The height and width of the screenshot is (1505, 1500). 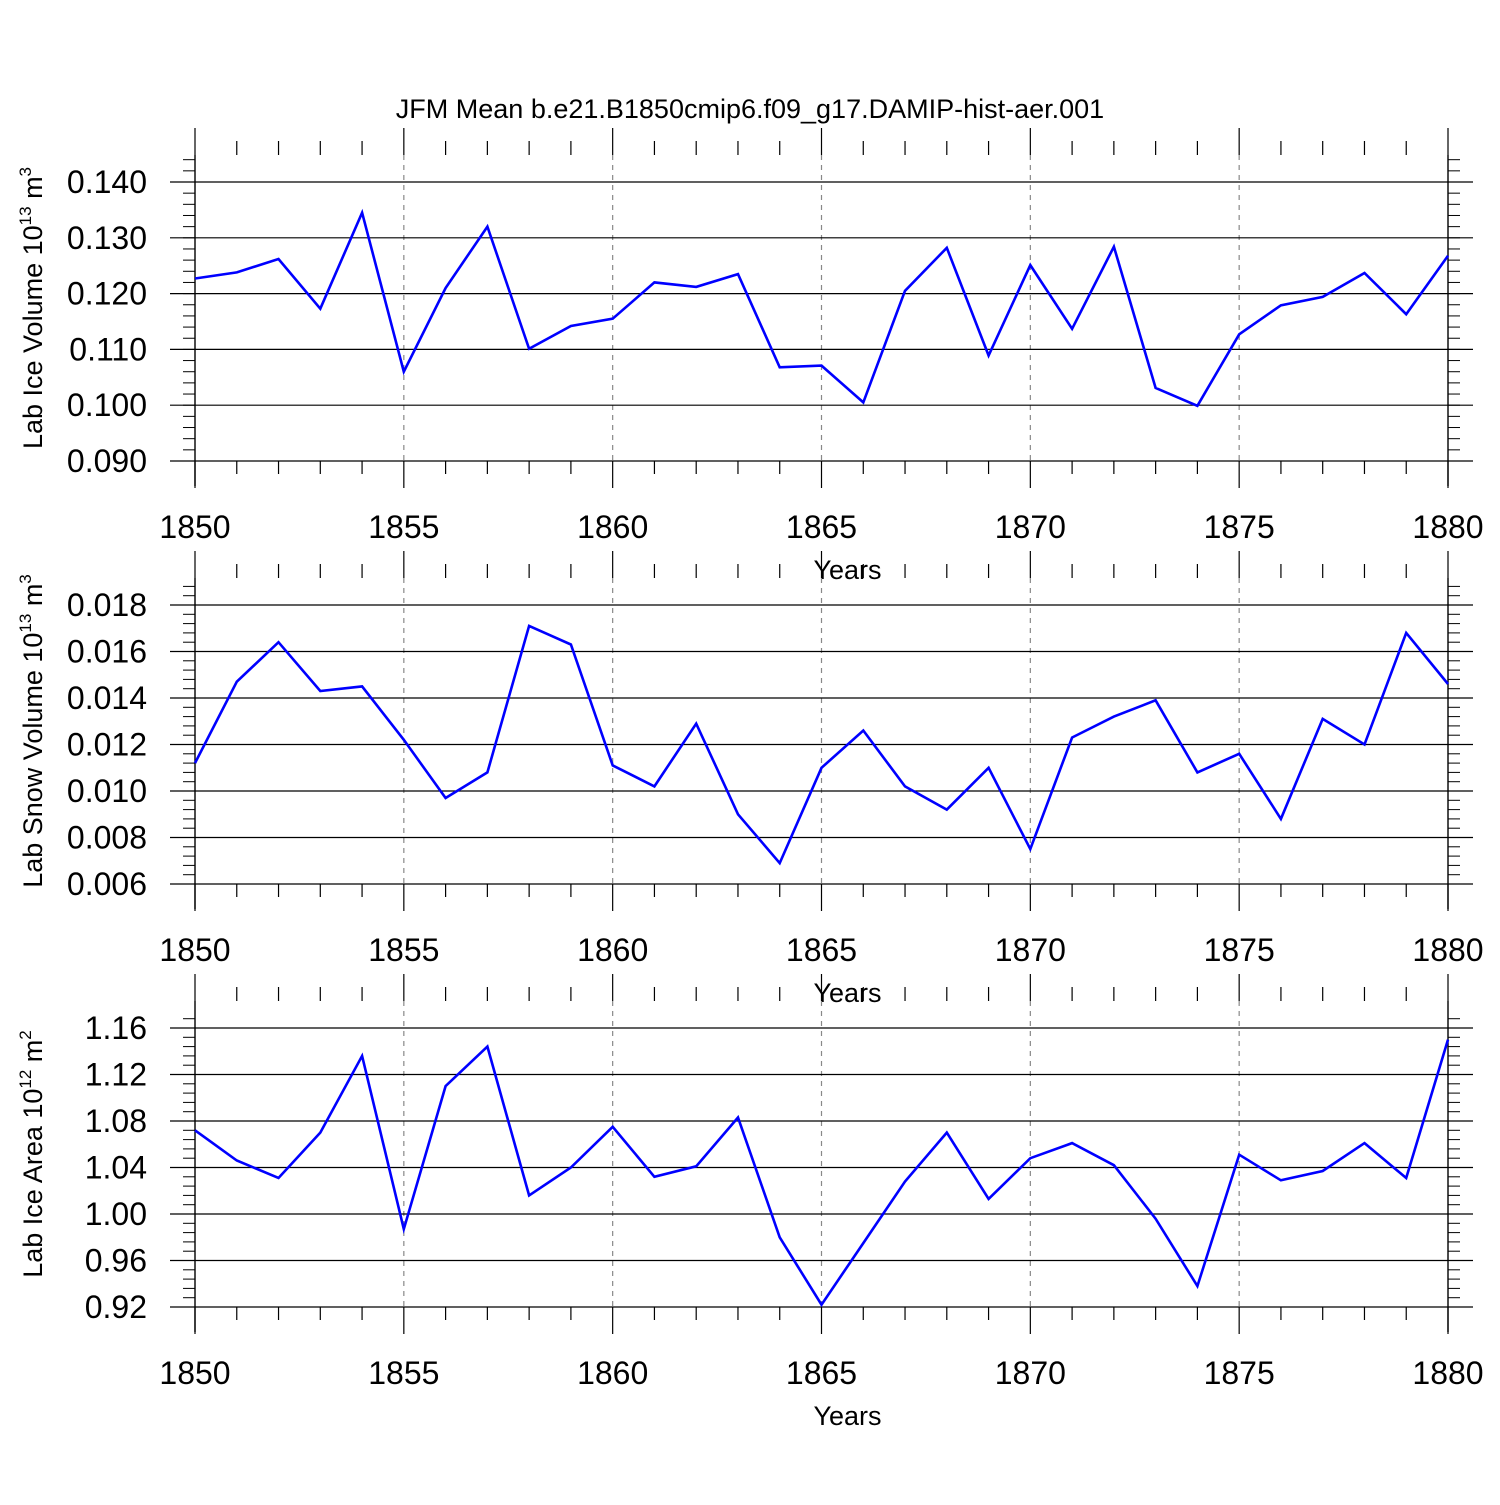 What do you see at coordinates (108, 349) in the screenshot?
I see `y-tick-label: 0.110` at bounding box center [108, 349].